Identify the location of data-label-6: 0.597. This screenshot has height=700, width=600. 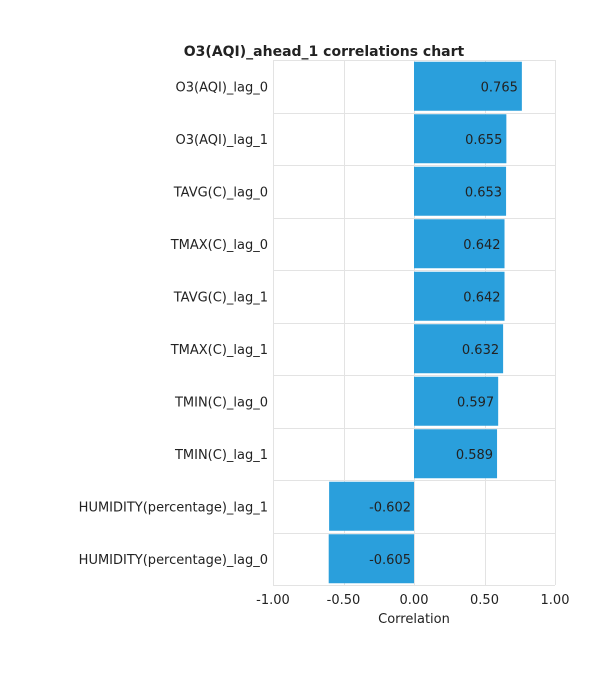
(475, 402).